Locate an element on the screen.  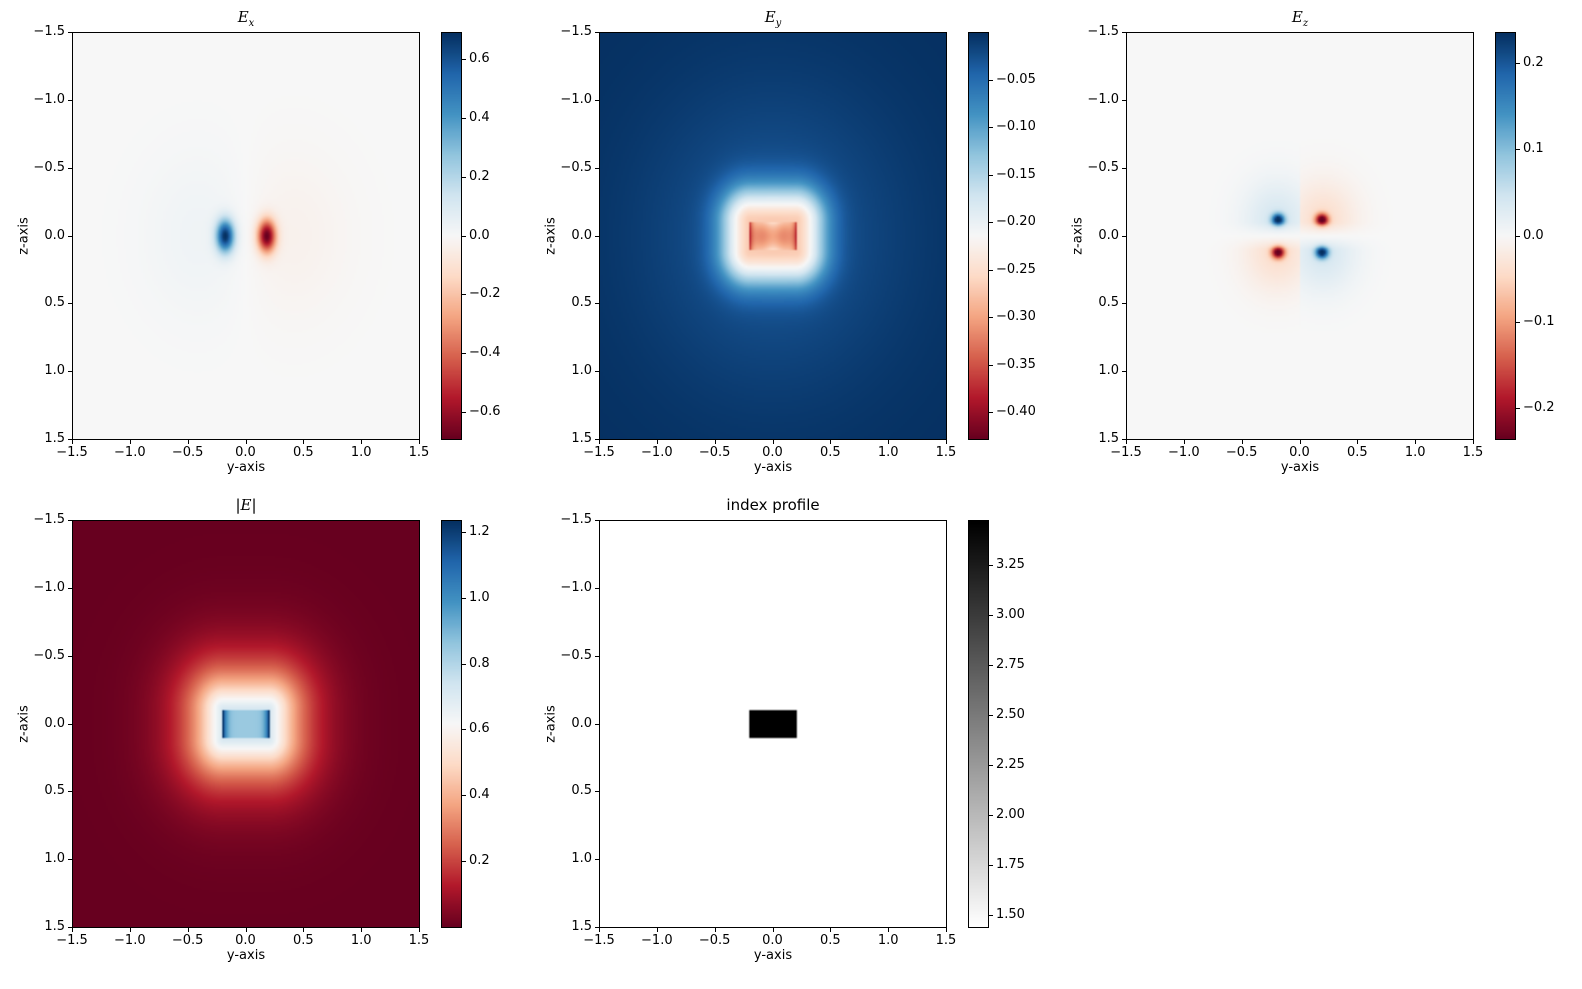
colorbar-tick-label: −0.10 is located at coordinates (1016, 127).